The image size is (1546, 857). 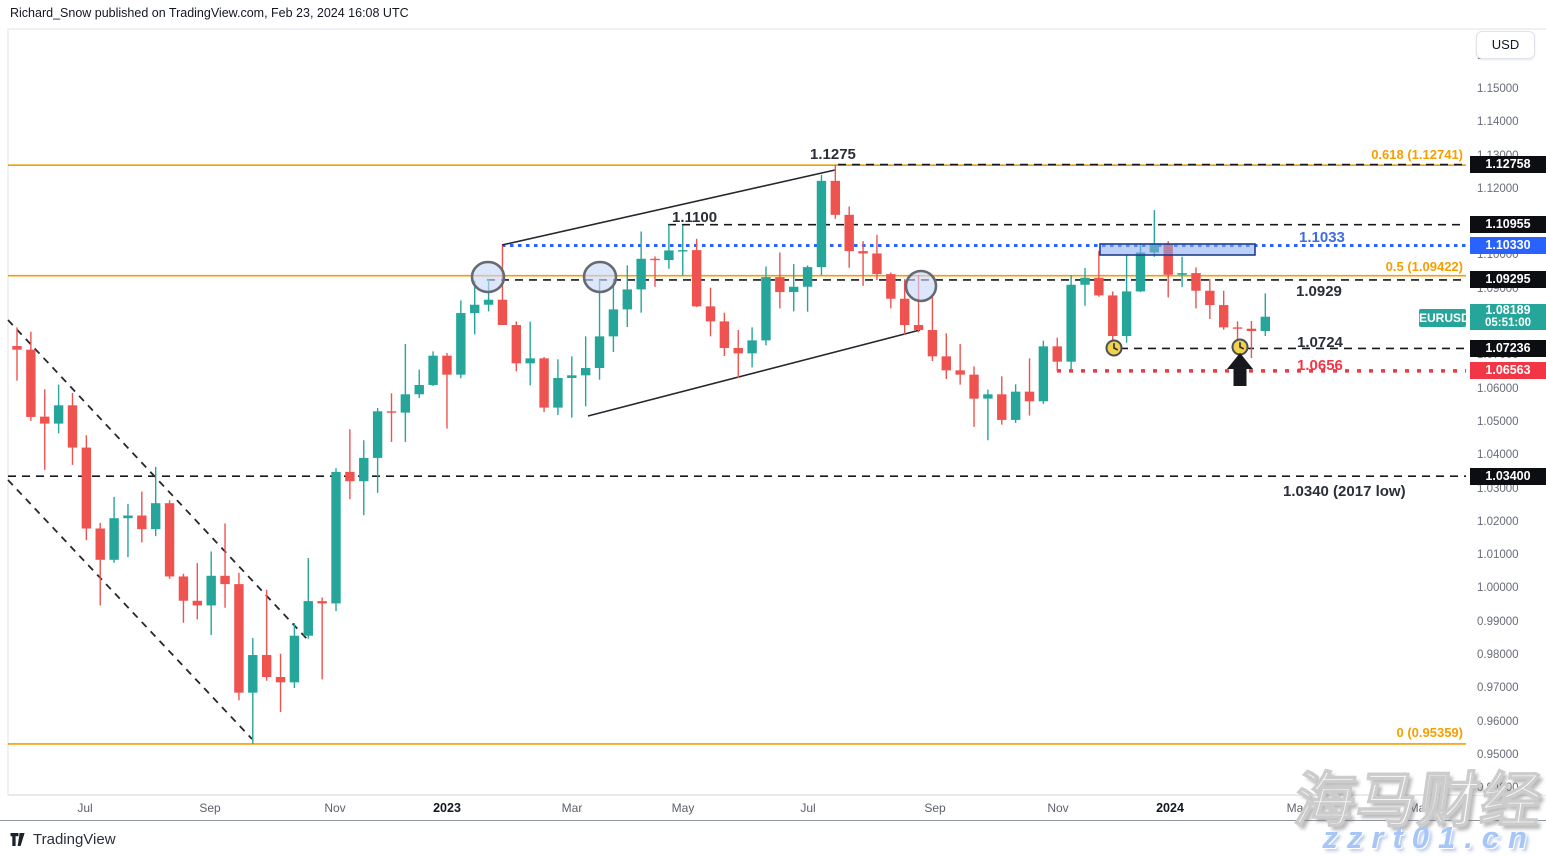 I want to click on tradingview-logo: TradingView, so click(x=63, y=839).